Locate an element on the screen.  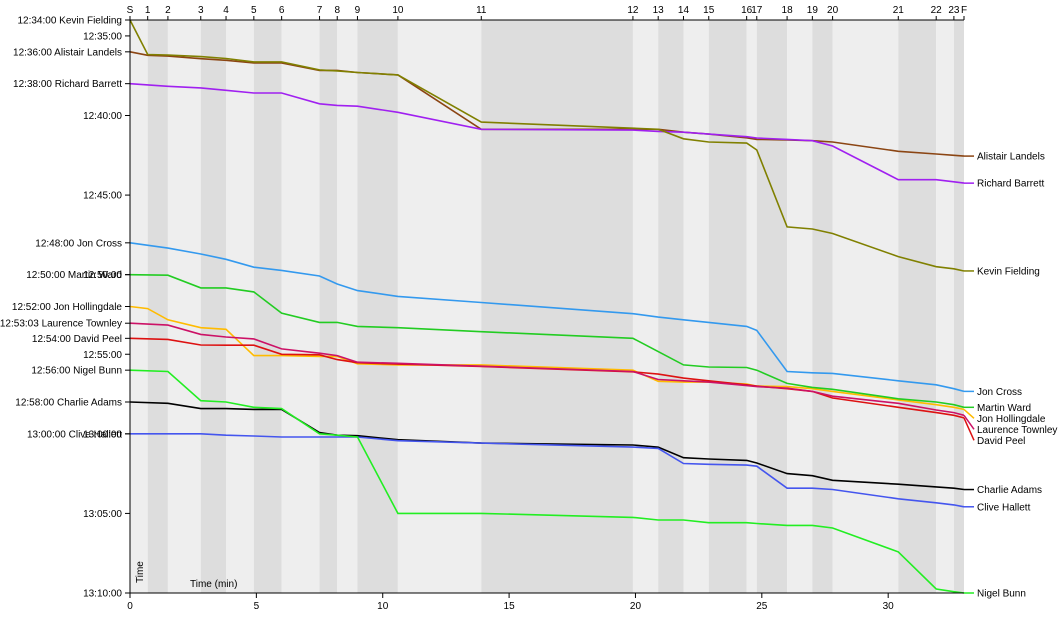
stage-tick-label: 4 is located at coordinates (226, 10).